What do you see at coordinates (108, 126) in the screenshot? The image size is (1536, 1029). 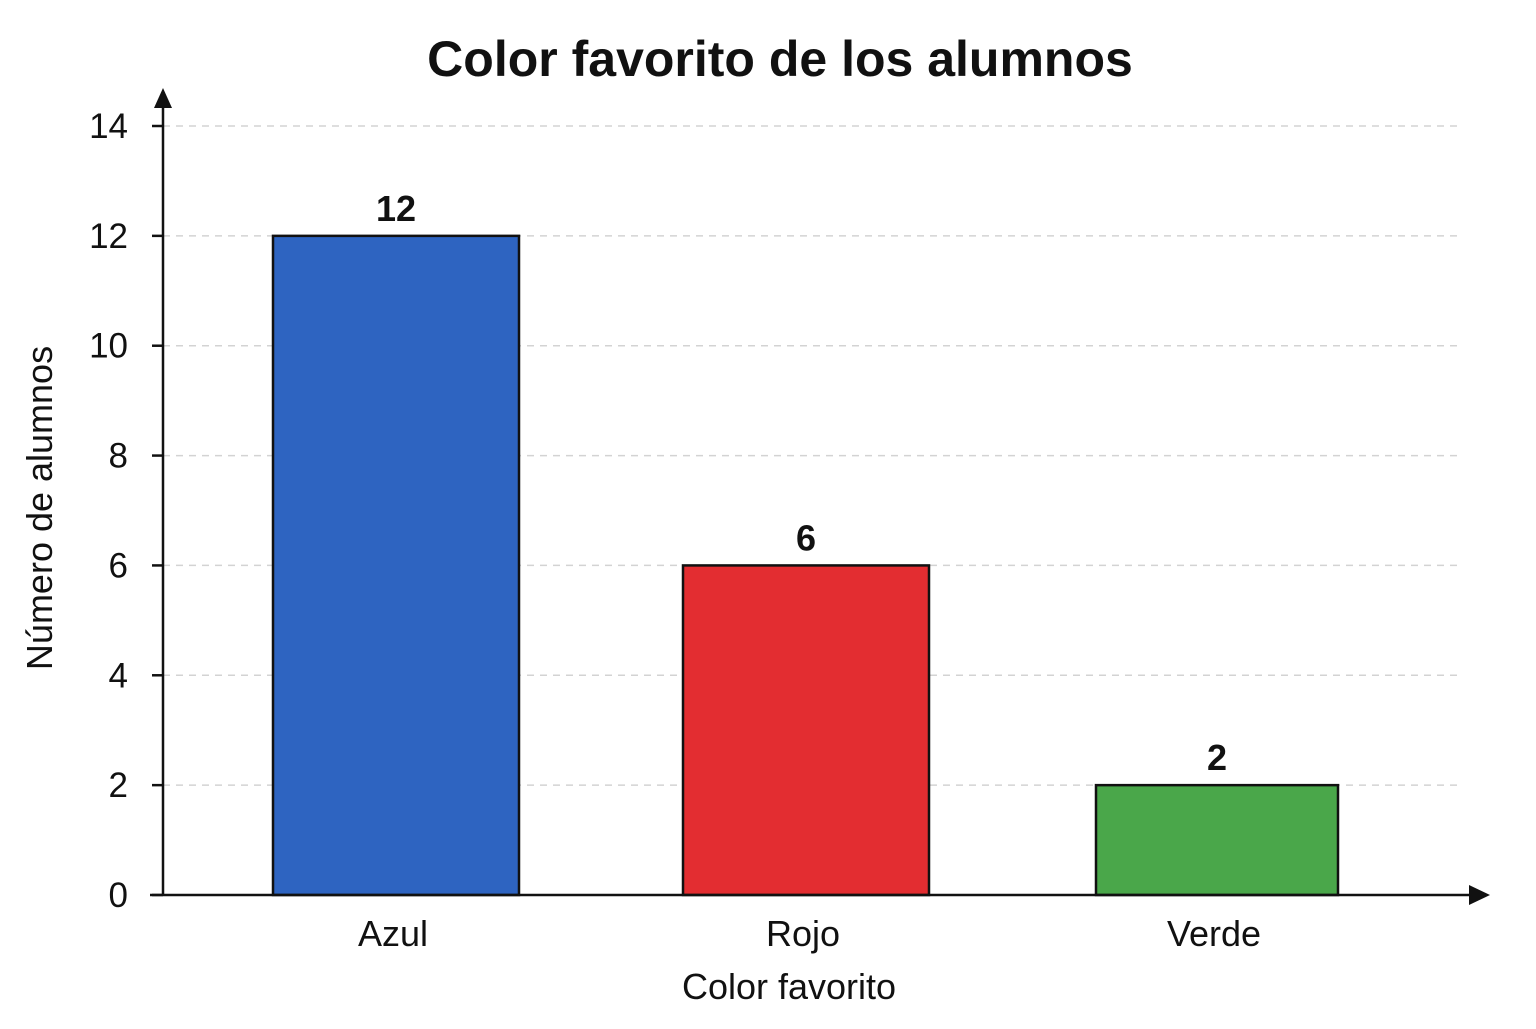 I see `y-tick-label: 14` at bounding box center [108, 126].